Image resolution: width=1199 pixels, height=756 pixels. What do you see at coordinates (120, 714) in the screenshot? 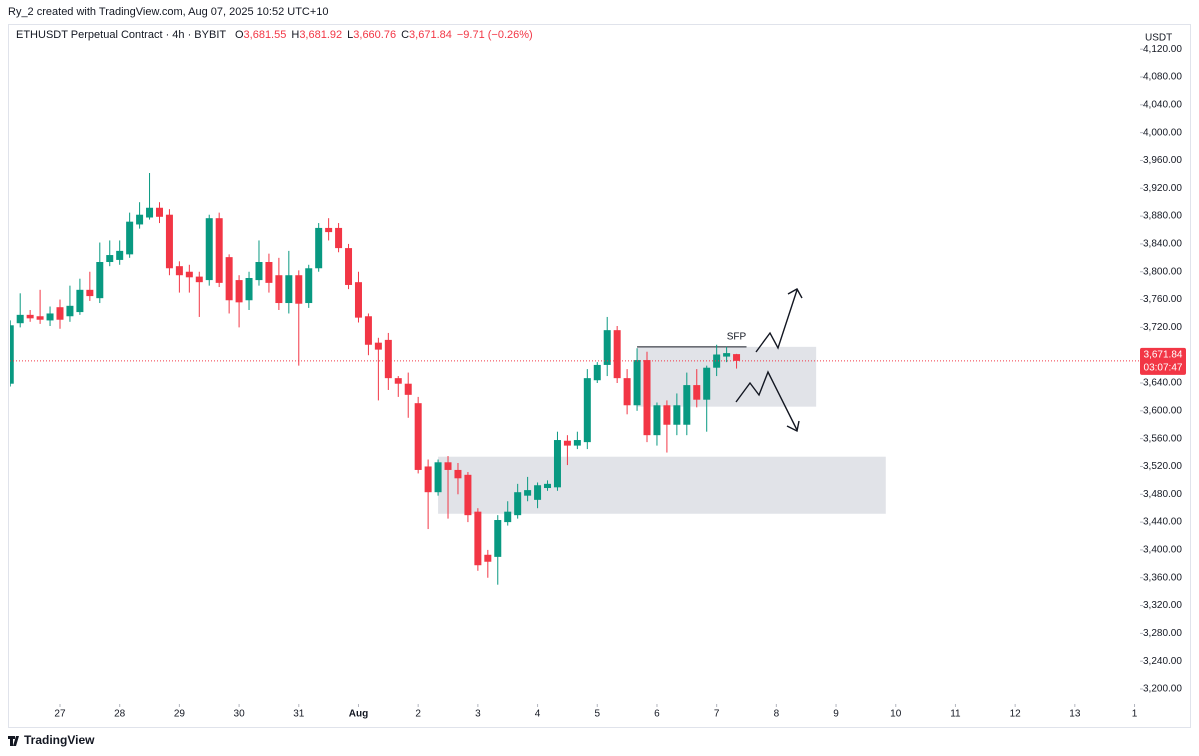
I see `x-tick-label: 28` at bounding box center [120, 714].